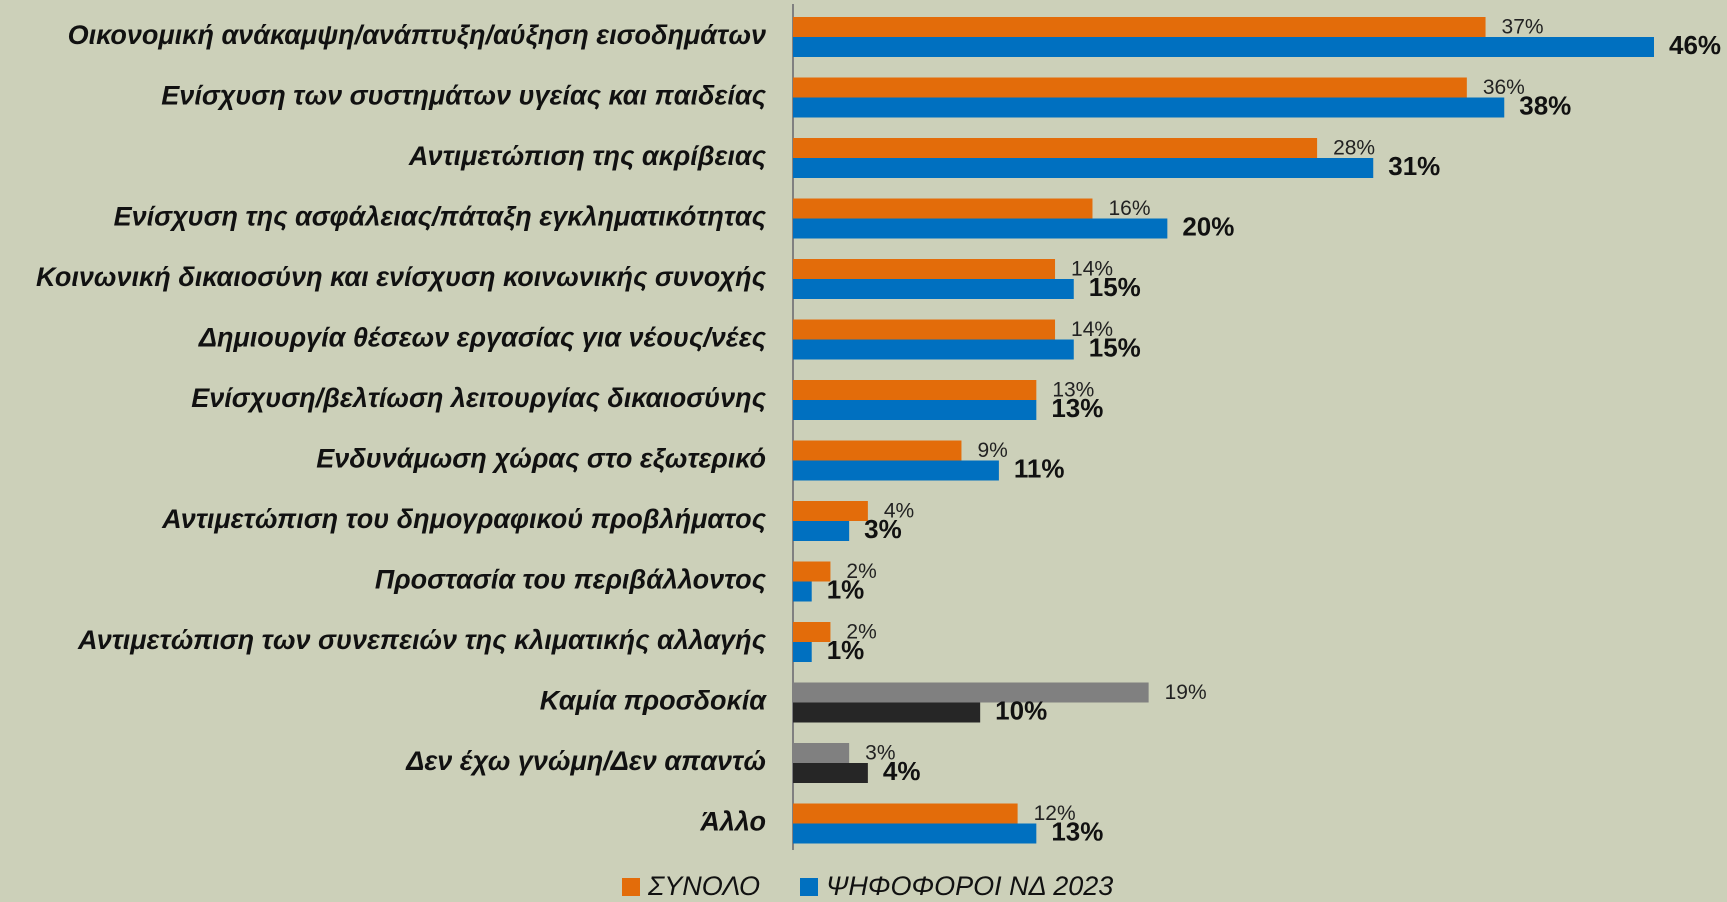 This screenshot has height=902, width=1727. What do you see at coordinates (1021, 710) in the screenshot?
I see `value-label: 10%` at bounding box center [1021, 710].